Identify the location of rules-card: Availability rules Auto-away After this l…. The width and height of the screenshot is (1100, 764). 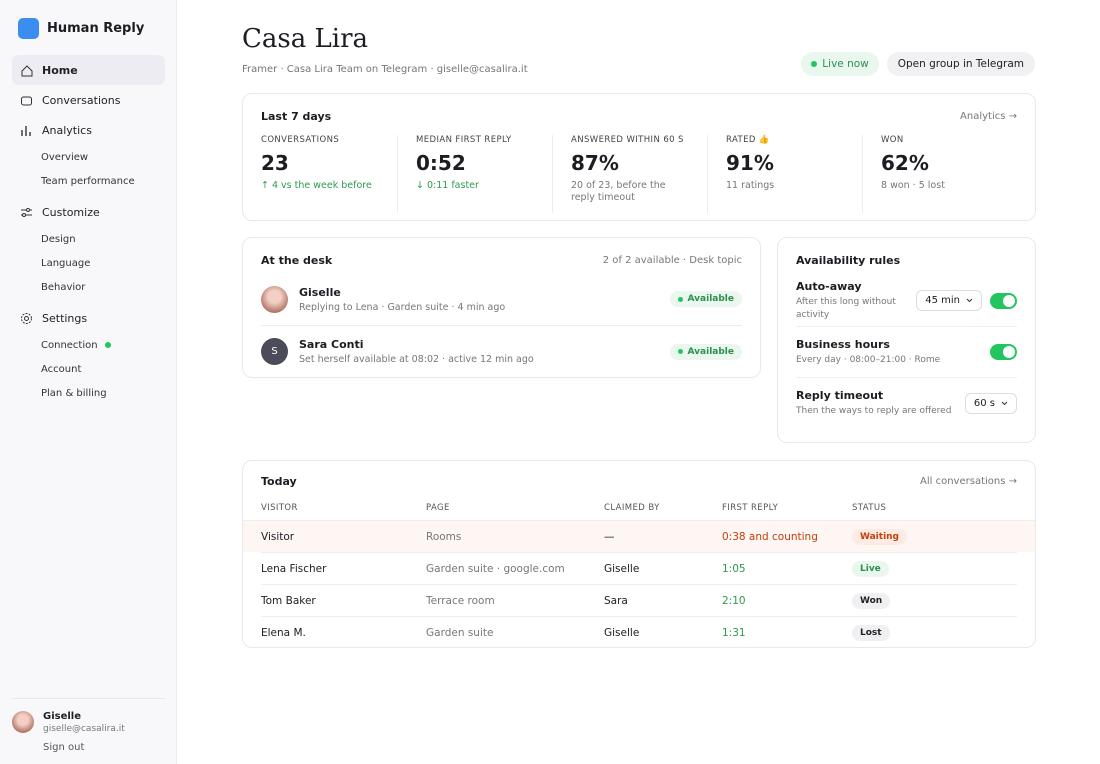
(906, 340).